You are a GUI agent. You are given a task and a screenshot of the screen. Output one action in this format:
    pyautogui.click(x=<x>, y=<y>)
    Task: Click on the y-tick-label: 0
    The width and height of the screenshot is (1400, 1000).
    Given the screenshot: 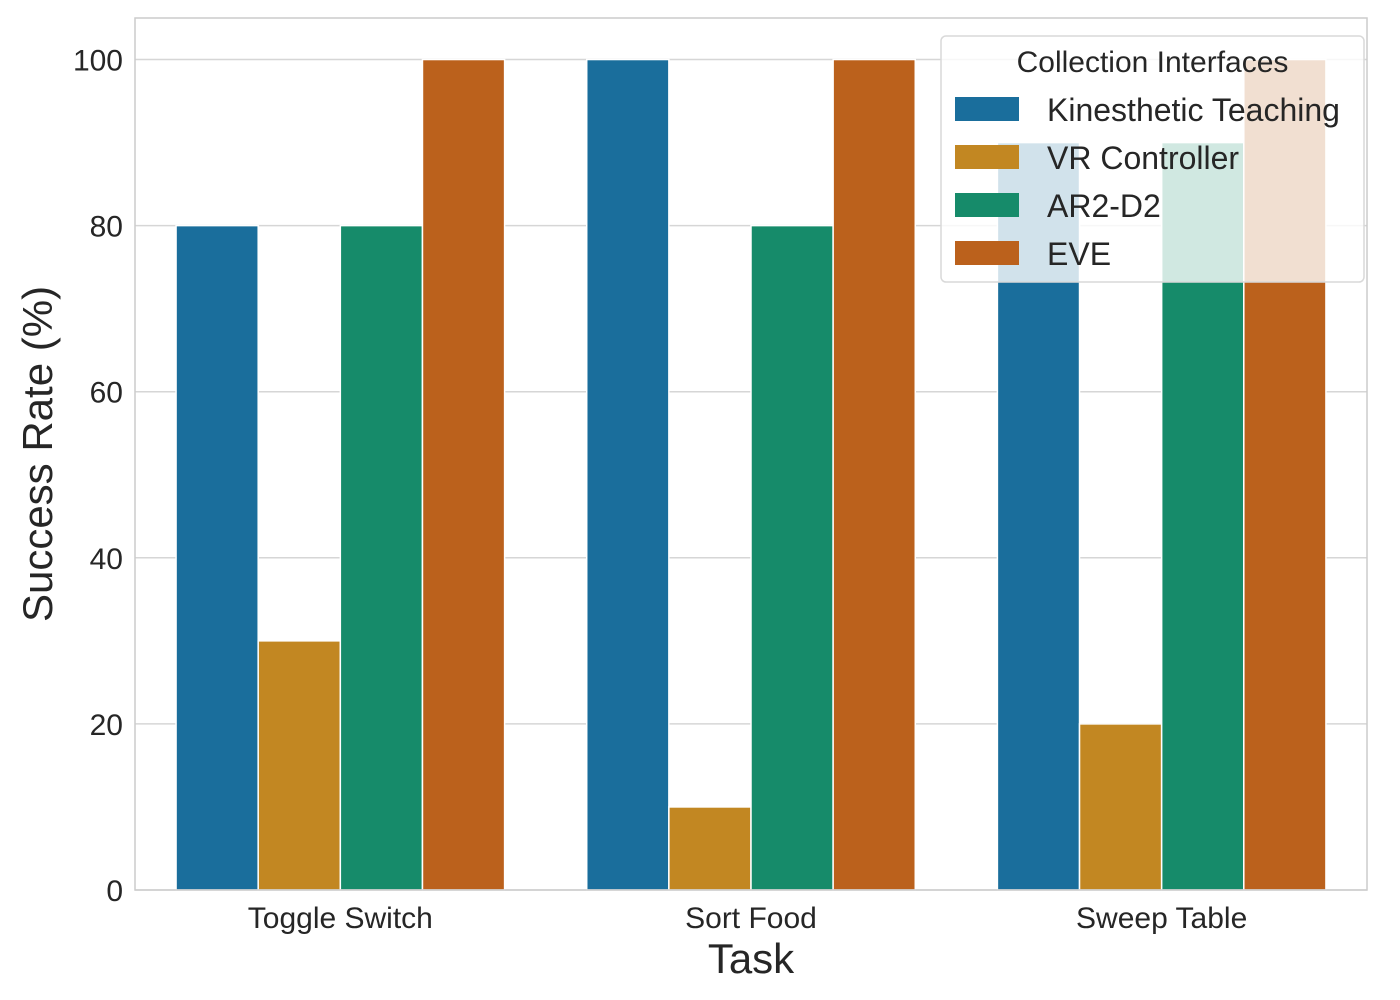 What is the action you would take?
    pyautogui.click(x=114, y=891)
    